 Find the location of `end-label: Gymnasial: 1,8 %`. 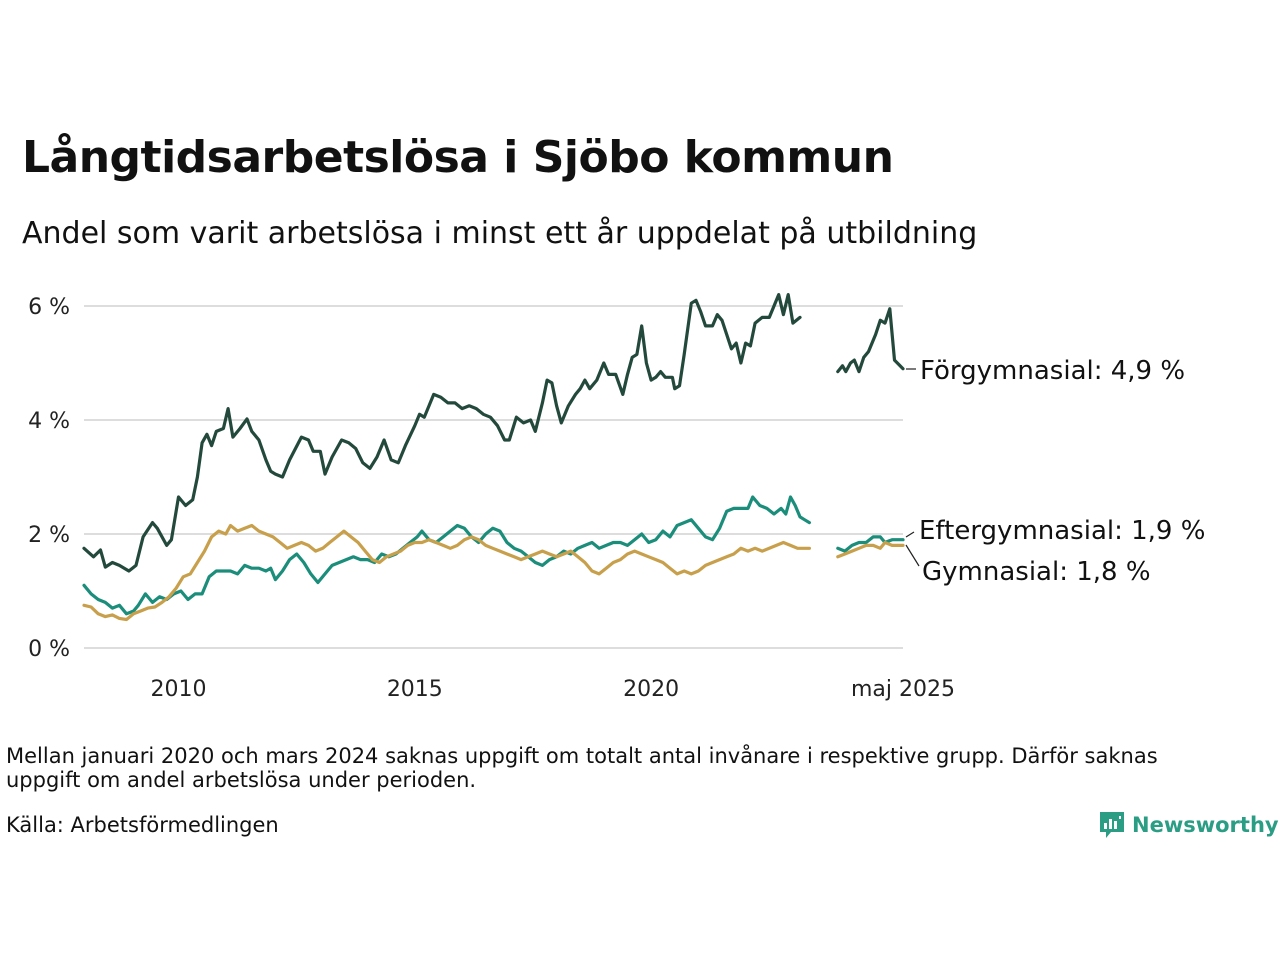

end-label: Gymnasial: 1,8 % is located at coordinates (1036, 572).